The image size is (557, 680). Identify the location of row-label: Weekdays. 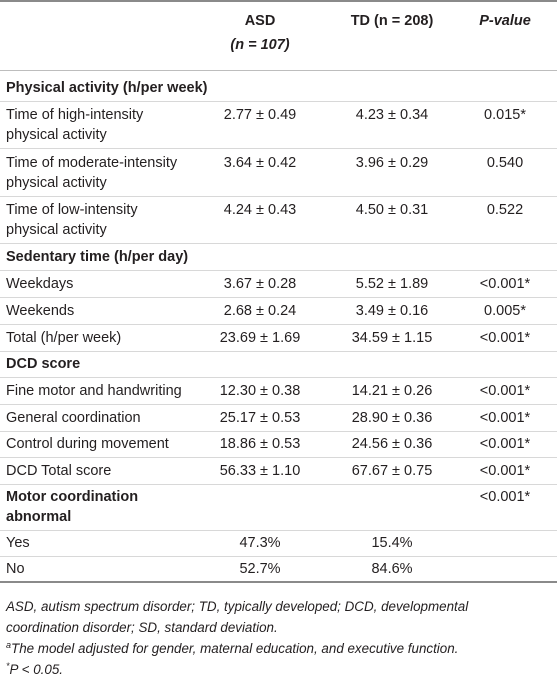
(40, 284).